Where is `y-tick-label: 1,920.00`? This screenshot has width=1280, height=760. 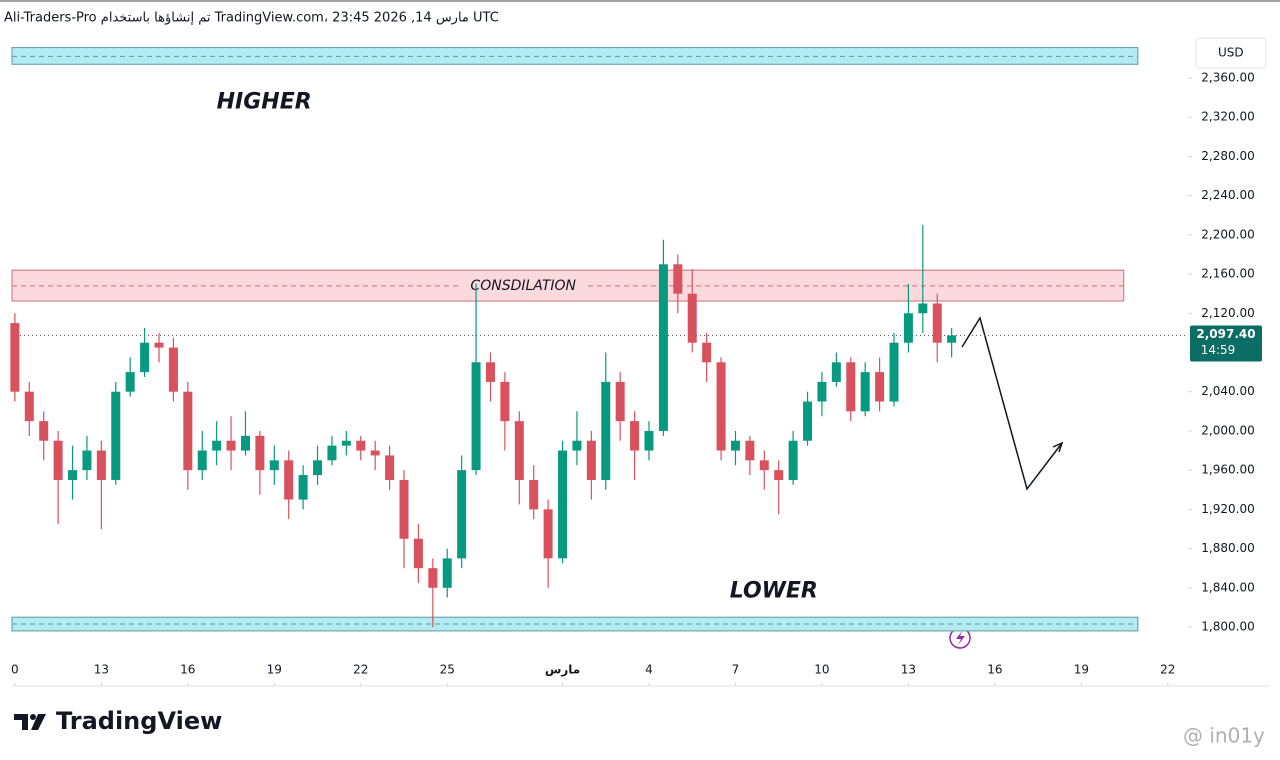 y-tick-label: 1,920.00 is located at coordinates (1227, 509).